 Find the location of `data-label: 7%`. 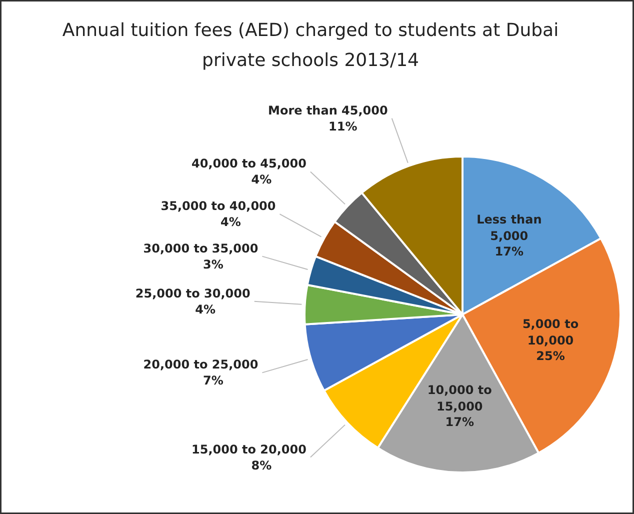

data-label: 7% is located at coordinates (213, 381).